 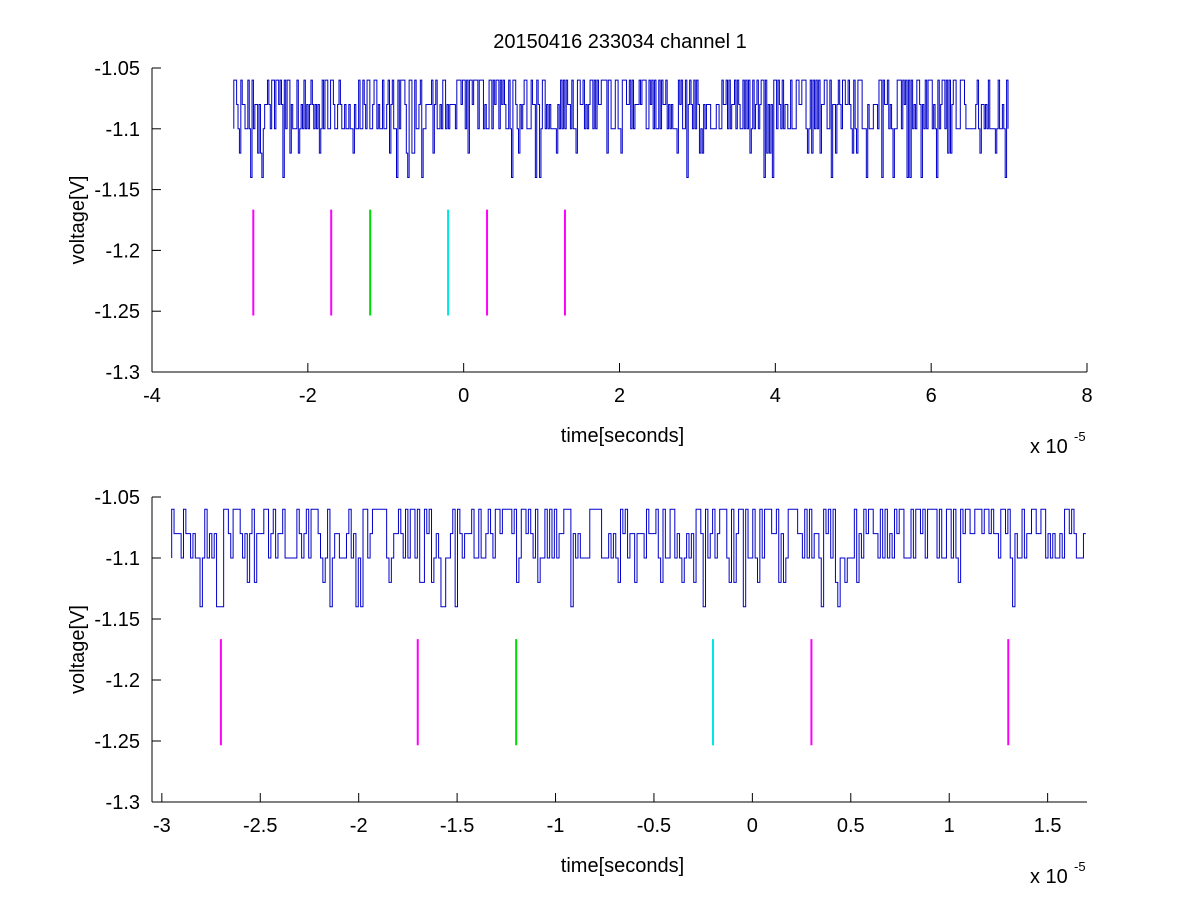 I want to click on x-tick-label: 6, so click(x=931, y=396).